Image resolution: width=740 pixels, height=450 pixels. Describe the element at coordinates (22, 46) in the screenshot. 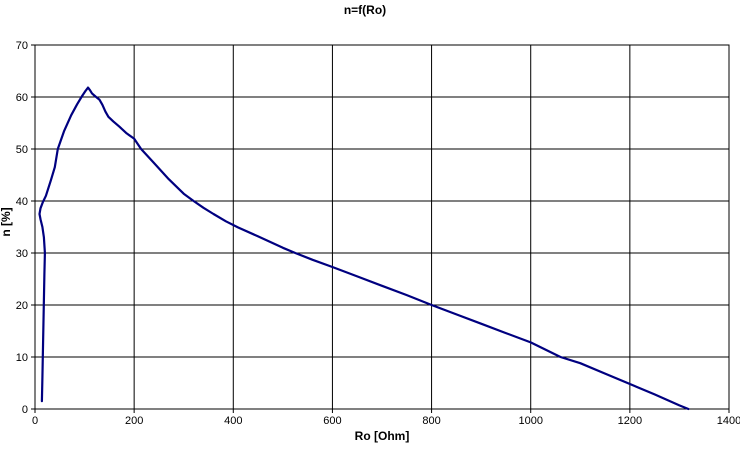

I see `y-tick-label: 70` at that location.